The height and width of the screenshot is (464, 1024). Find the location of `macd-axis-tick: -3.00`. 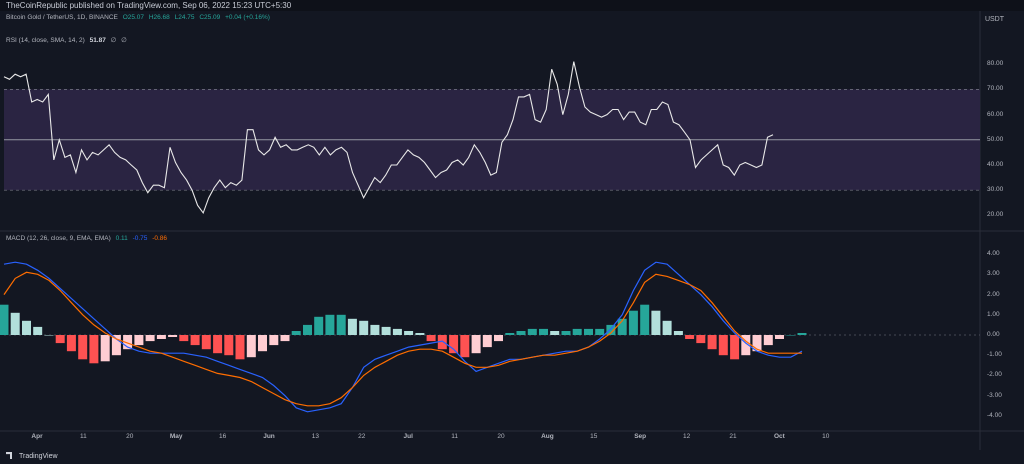

macd-axis-tick: -3.00 is located at coordinates (994, 395).